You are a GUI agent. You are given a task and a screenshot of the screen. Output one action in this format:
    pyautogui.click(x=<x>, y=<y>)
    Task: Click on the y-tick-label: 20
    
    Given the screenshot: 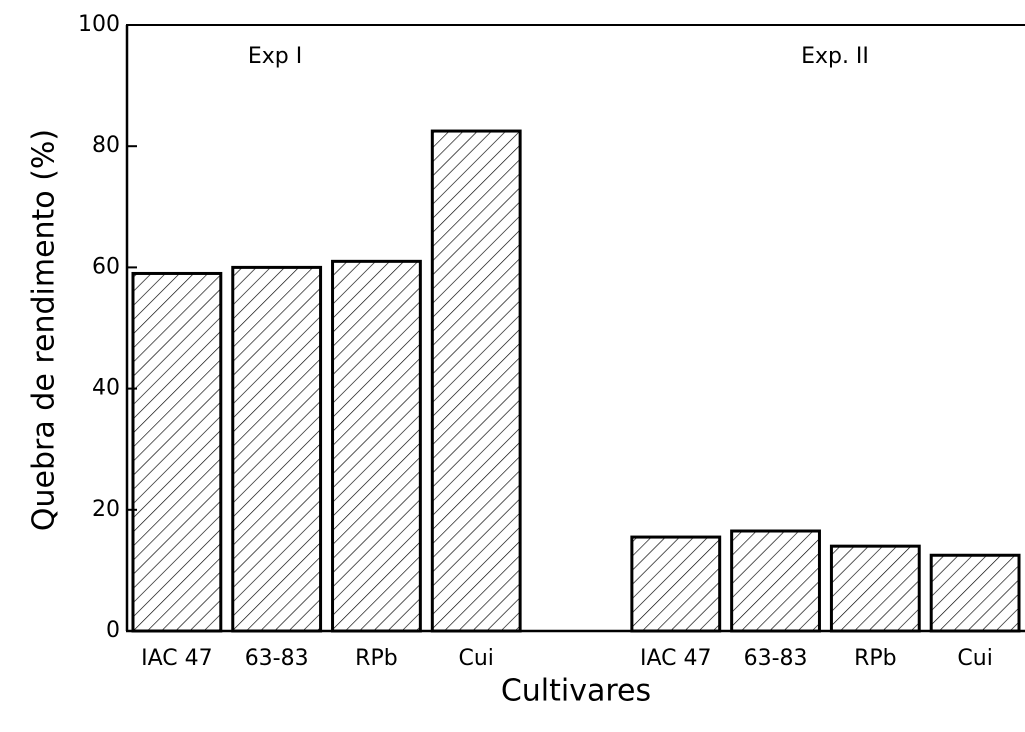 What is the action you would take?
    pyautogui.click(x=106, y=509)
    